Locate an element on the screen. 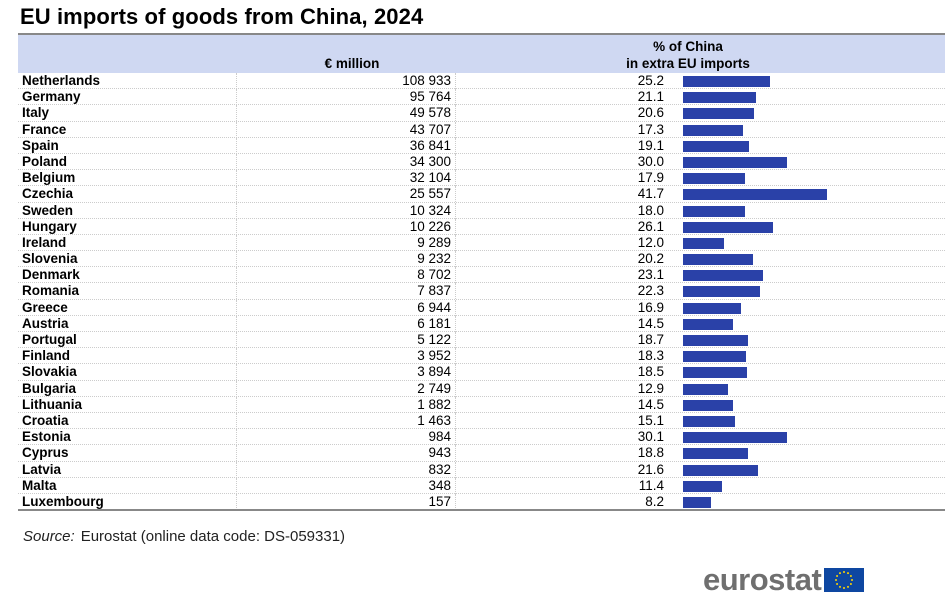  value-cell: 10 226 is located at coordinates (343, 226).